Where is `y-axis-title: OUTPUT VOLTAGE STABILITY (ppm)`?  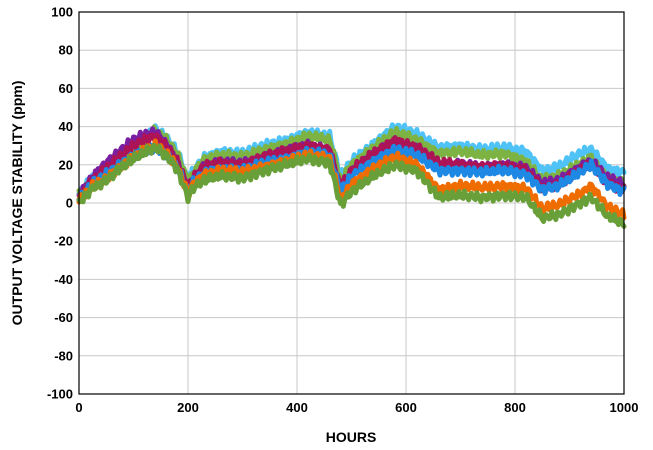 y-axis-title: OUTPUT VOLTAGE STABILITY (ppm) is located at coordinates (17, 203).